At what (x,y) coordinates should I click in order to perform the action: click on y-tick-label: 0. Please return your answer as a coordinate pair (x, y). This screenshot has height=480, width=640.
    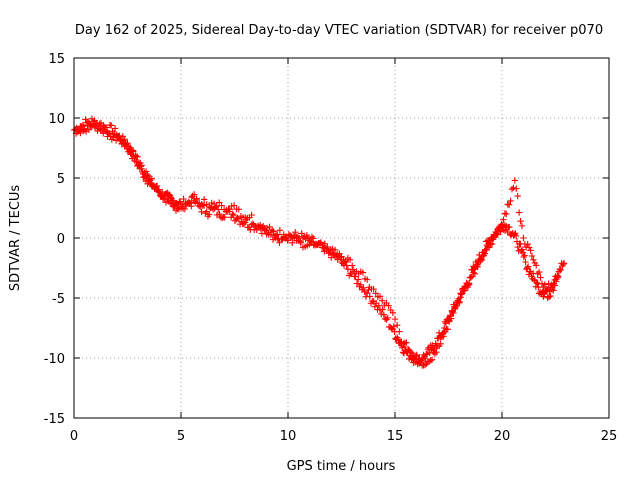
    Looking at the image, I should click on (61, 239).